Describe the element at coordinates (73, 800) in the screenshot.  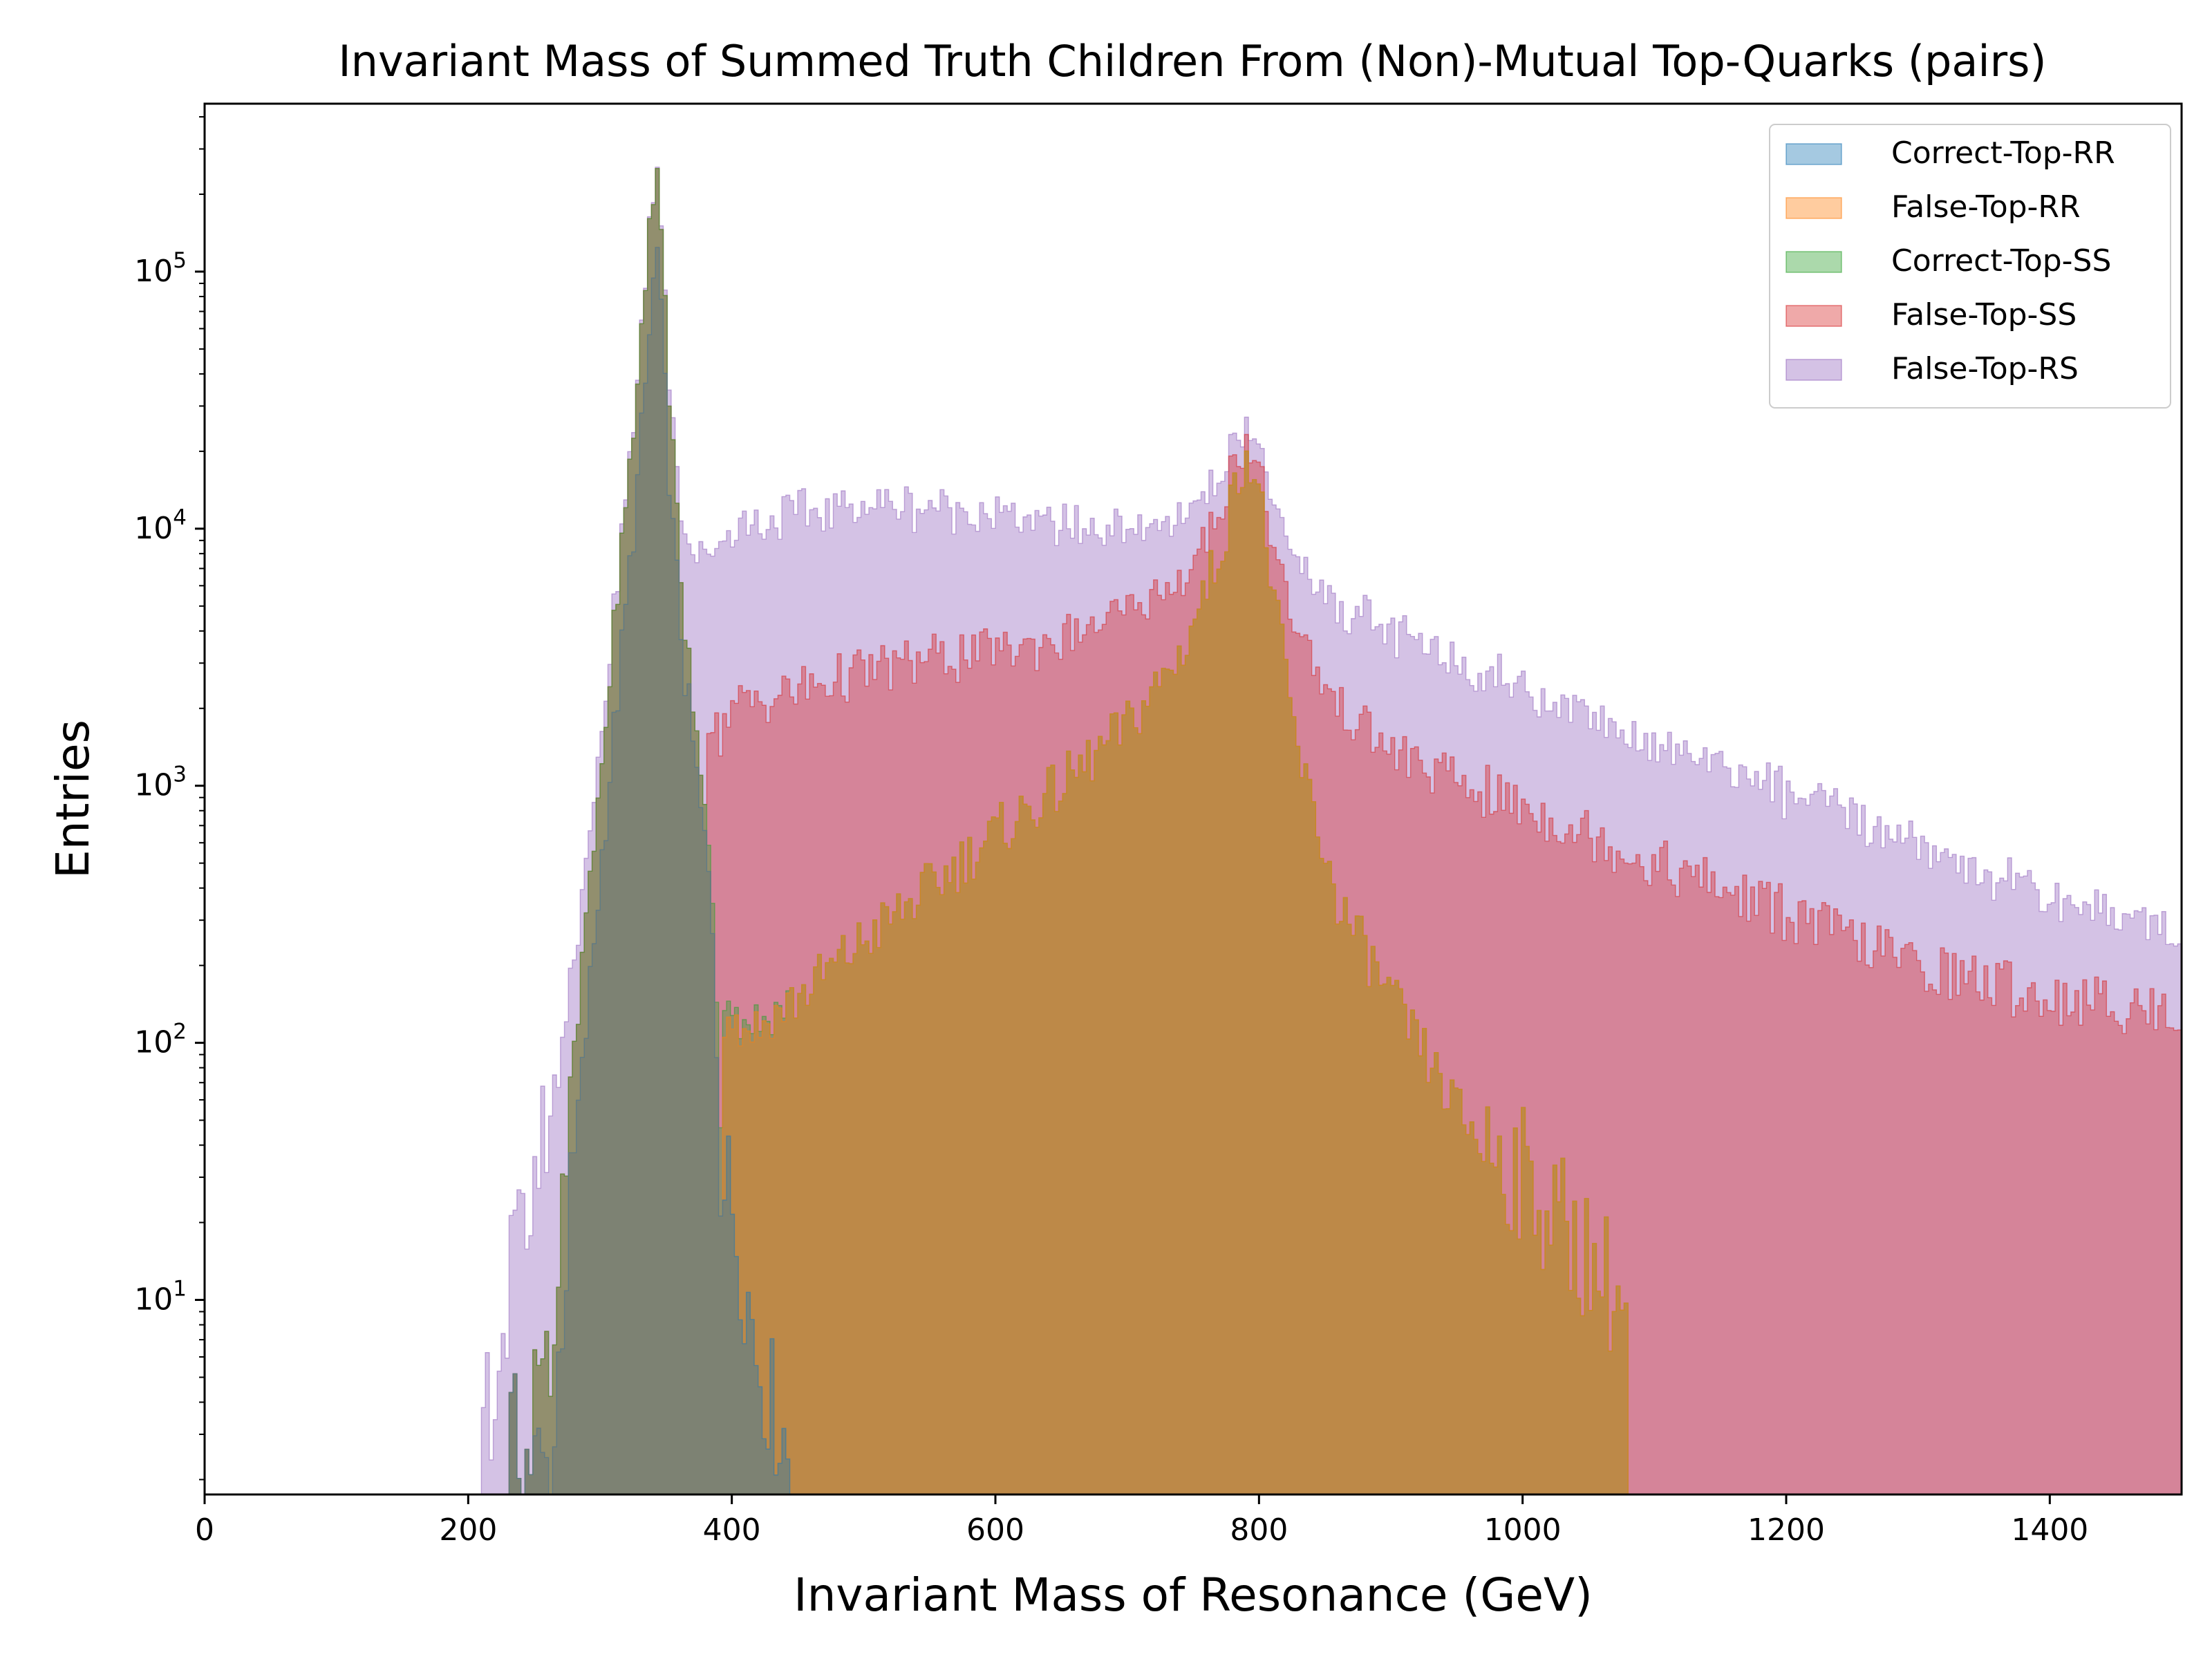
I see `y-axis-label: Entries` at that location.